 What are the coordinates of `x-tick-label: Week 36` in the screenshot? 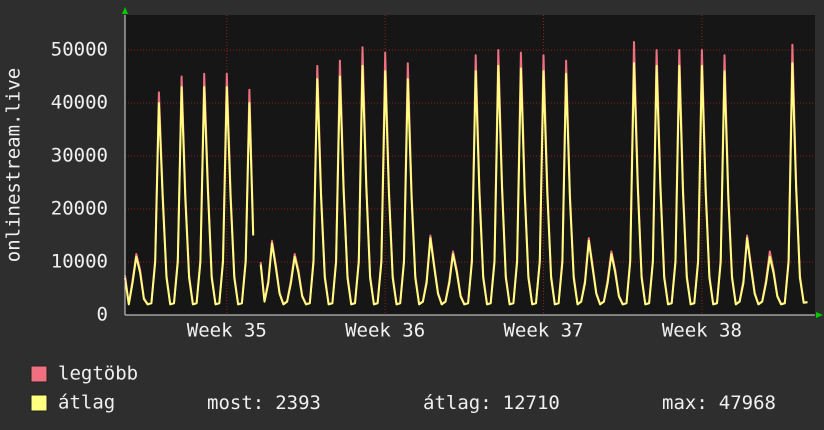 It's located at (385, 331).